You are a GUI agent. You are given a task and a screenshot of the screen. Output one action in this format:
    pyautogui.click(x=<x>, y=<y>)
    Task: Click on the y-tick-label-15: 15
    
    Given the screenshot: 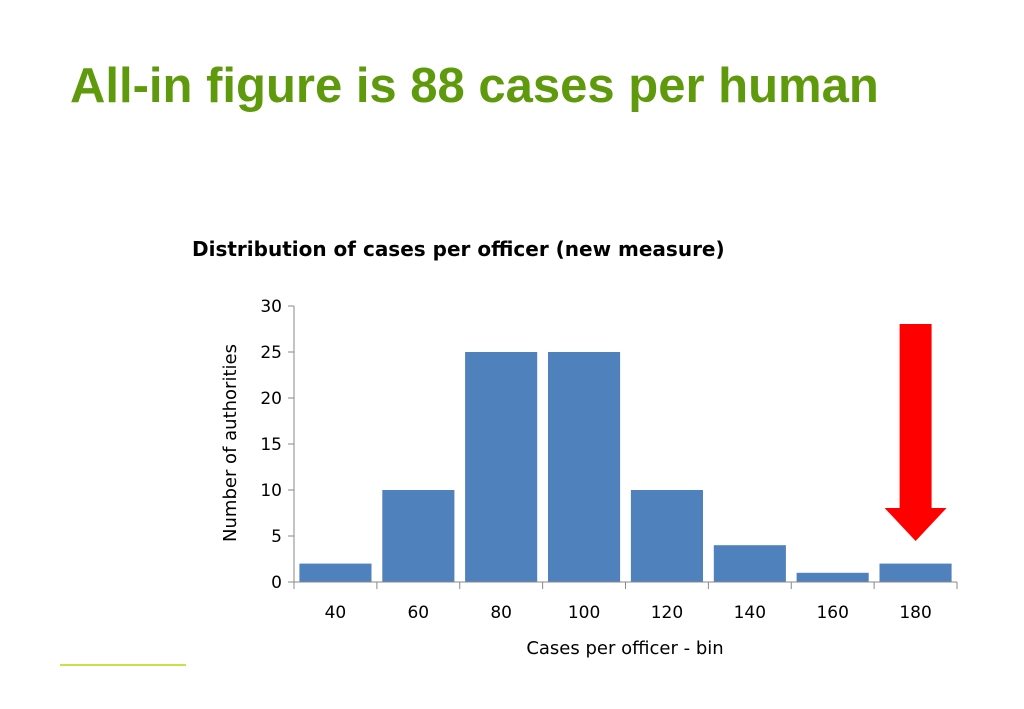 What is the action you would take?
    pyautogui.click(x=271, y=445)
    